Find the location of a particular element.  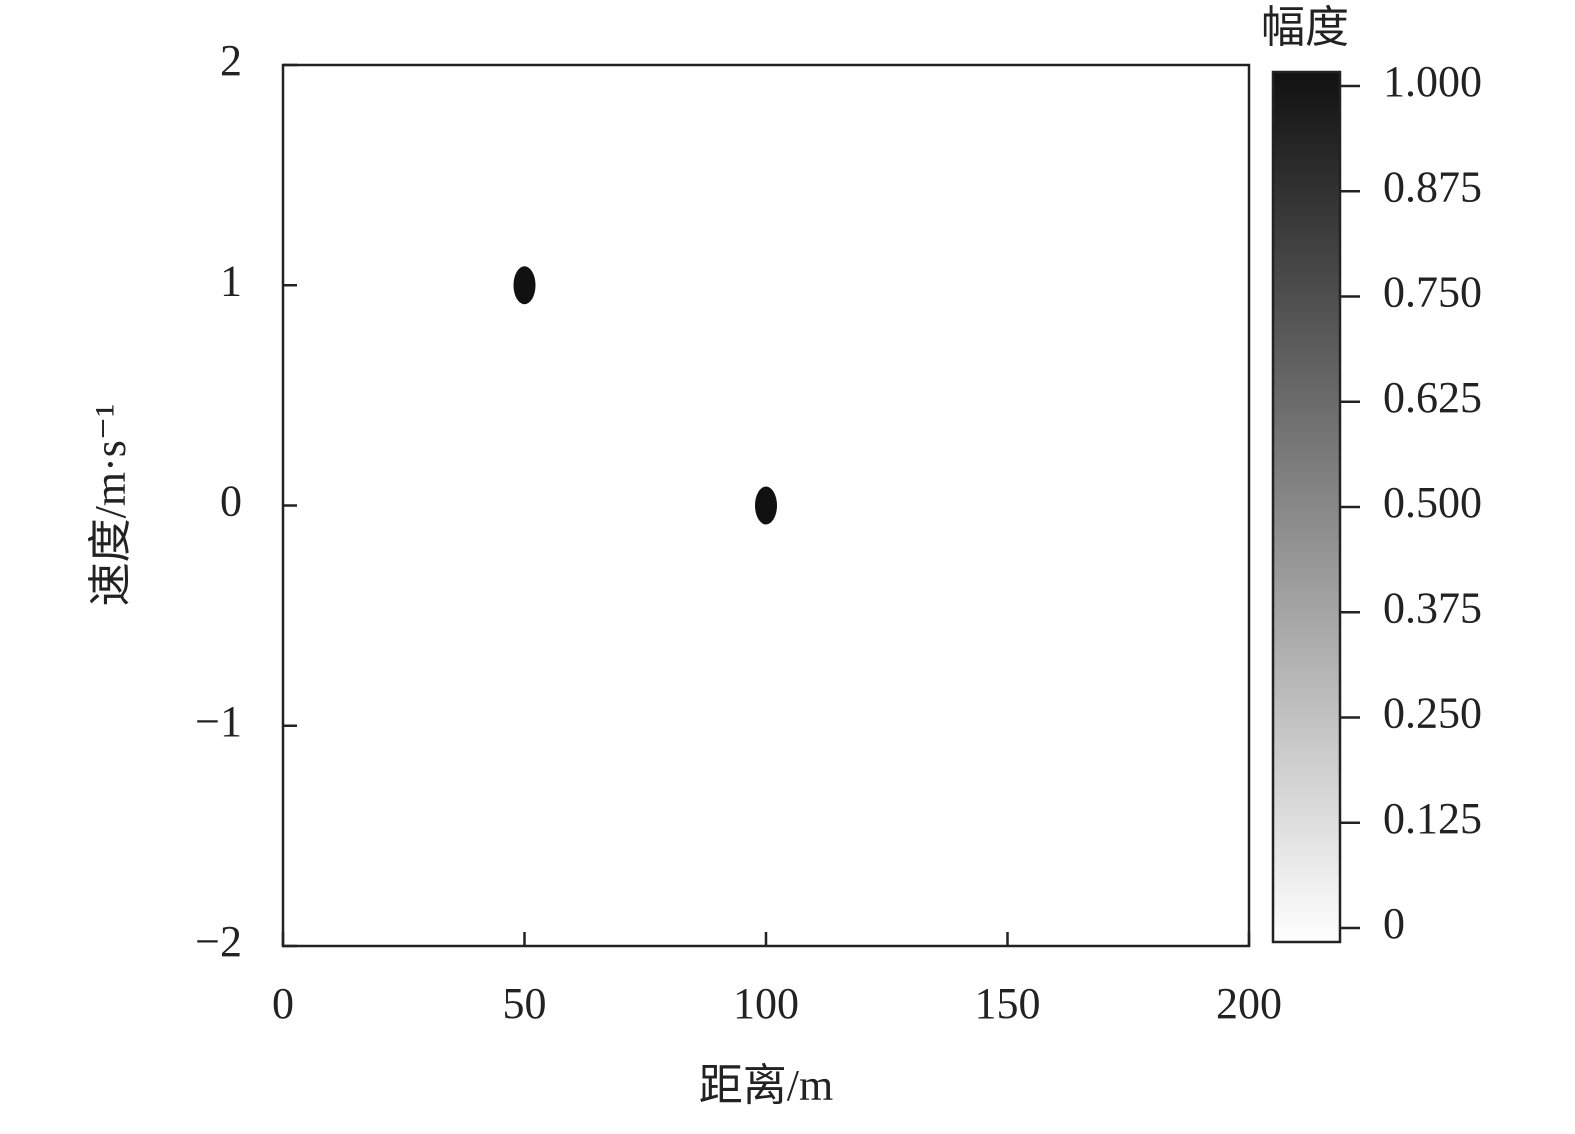

y-tick-label: 2 is located at coordinates (231, 60).